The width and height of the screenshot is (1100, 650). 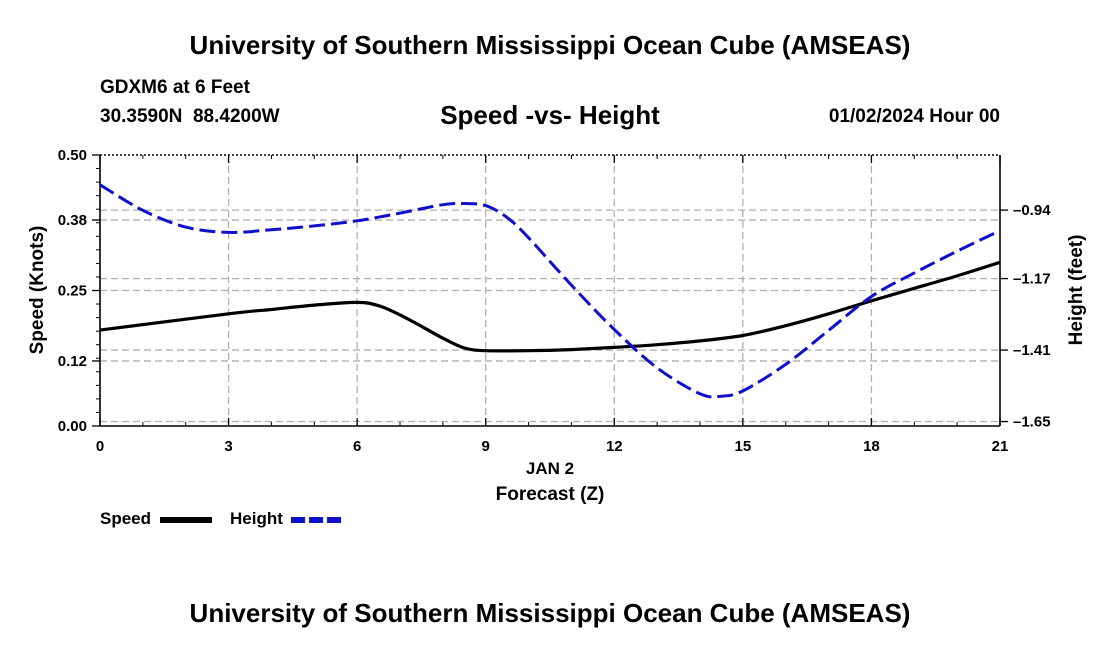 I want to click on y-left-tick-label: 0.00, so click(x=72, y=426).